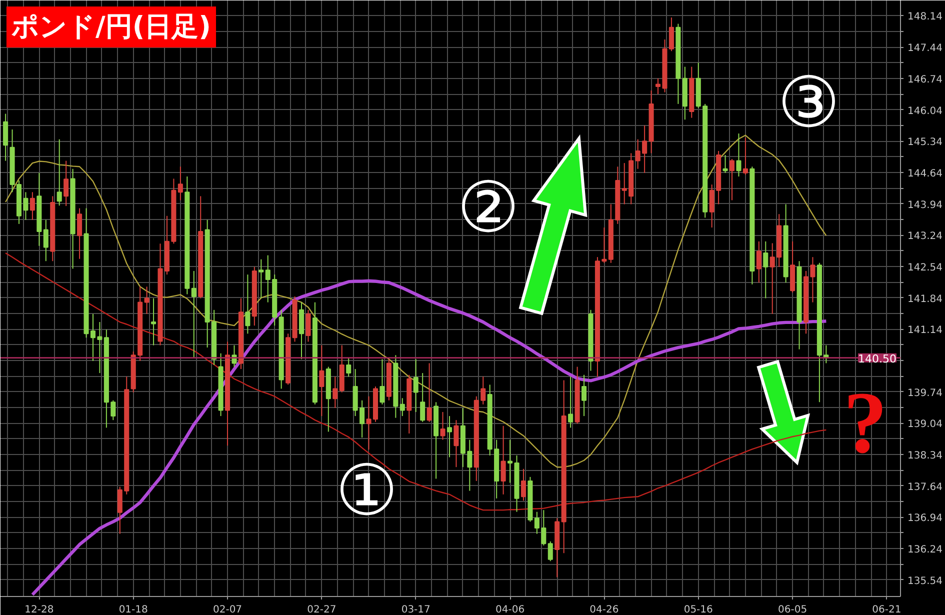 Image resolution: width=945 pixels, height=615 pixels. What do you see at coordinates (925, 487) in the screenshot?
I see `y-tick-label: 137.64` at bounding box center [925, 487].